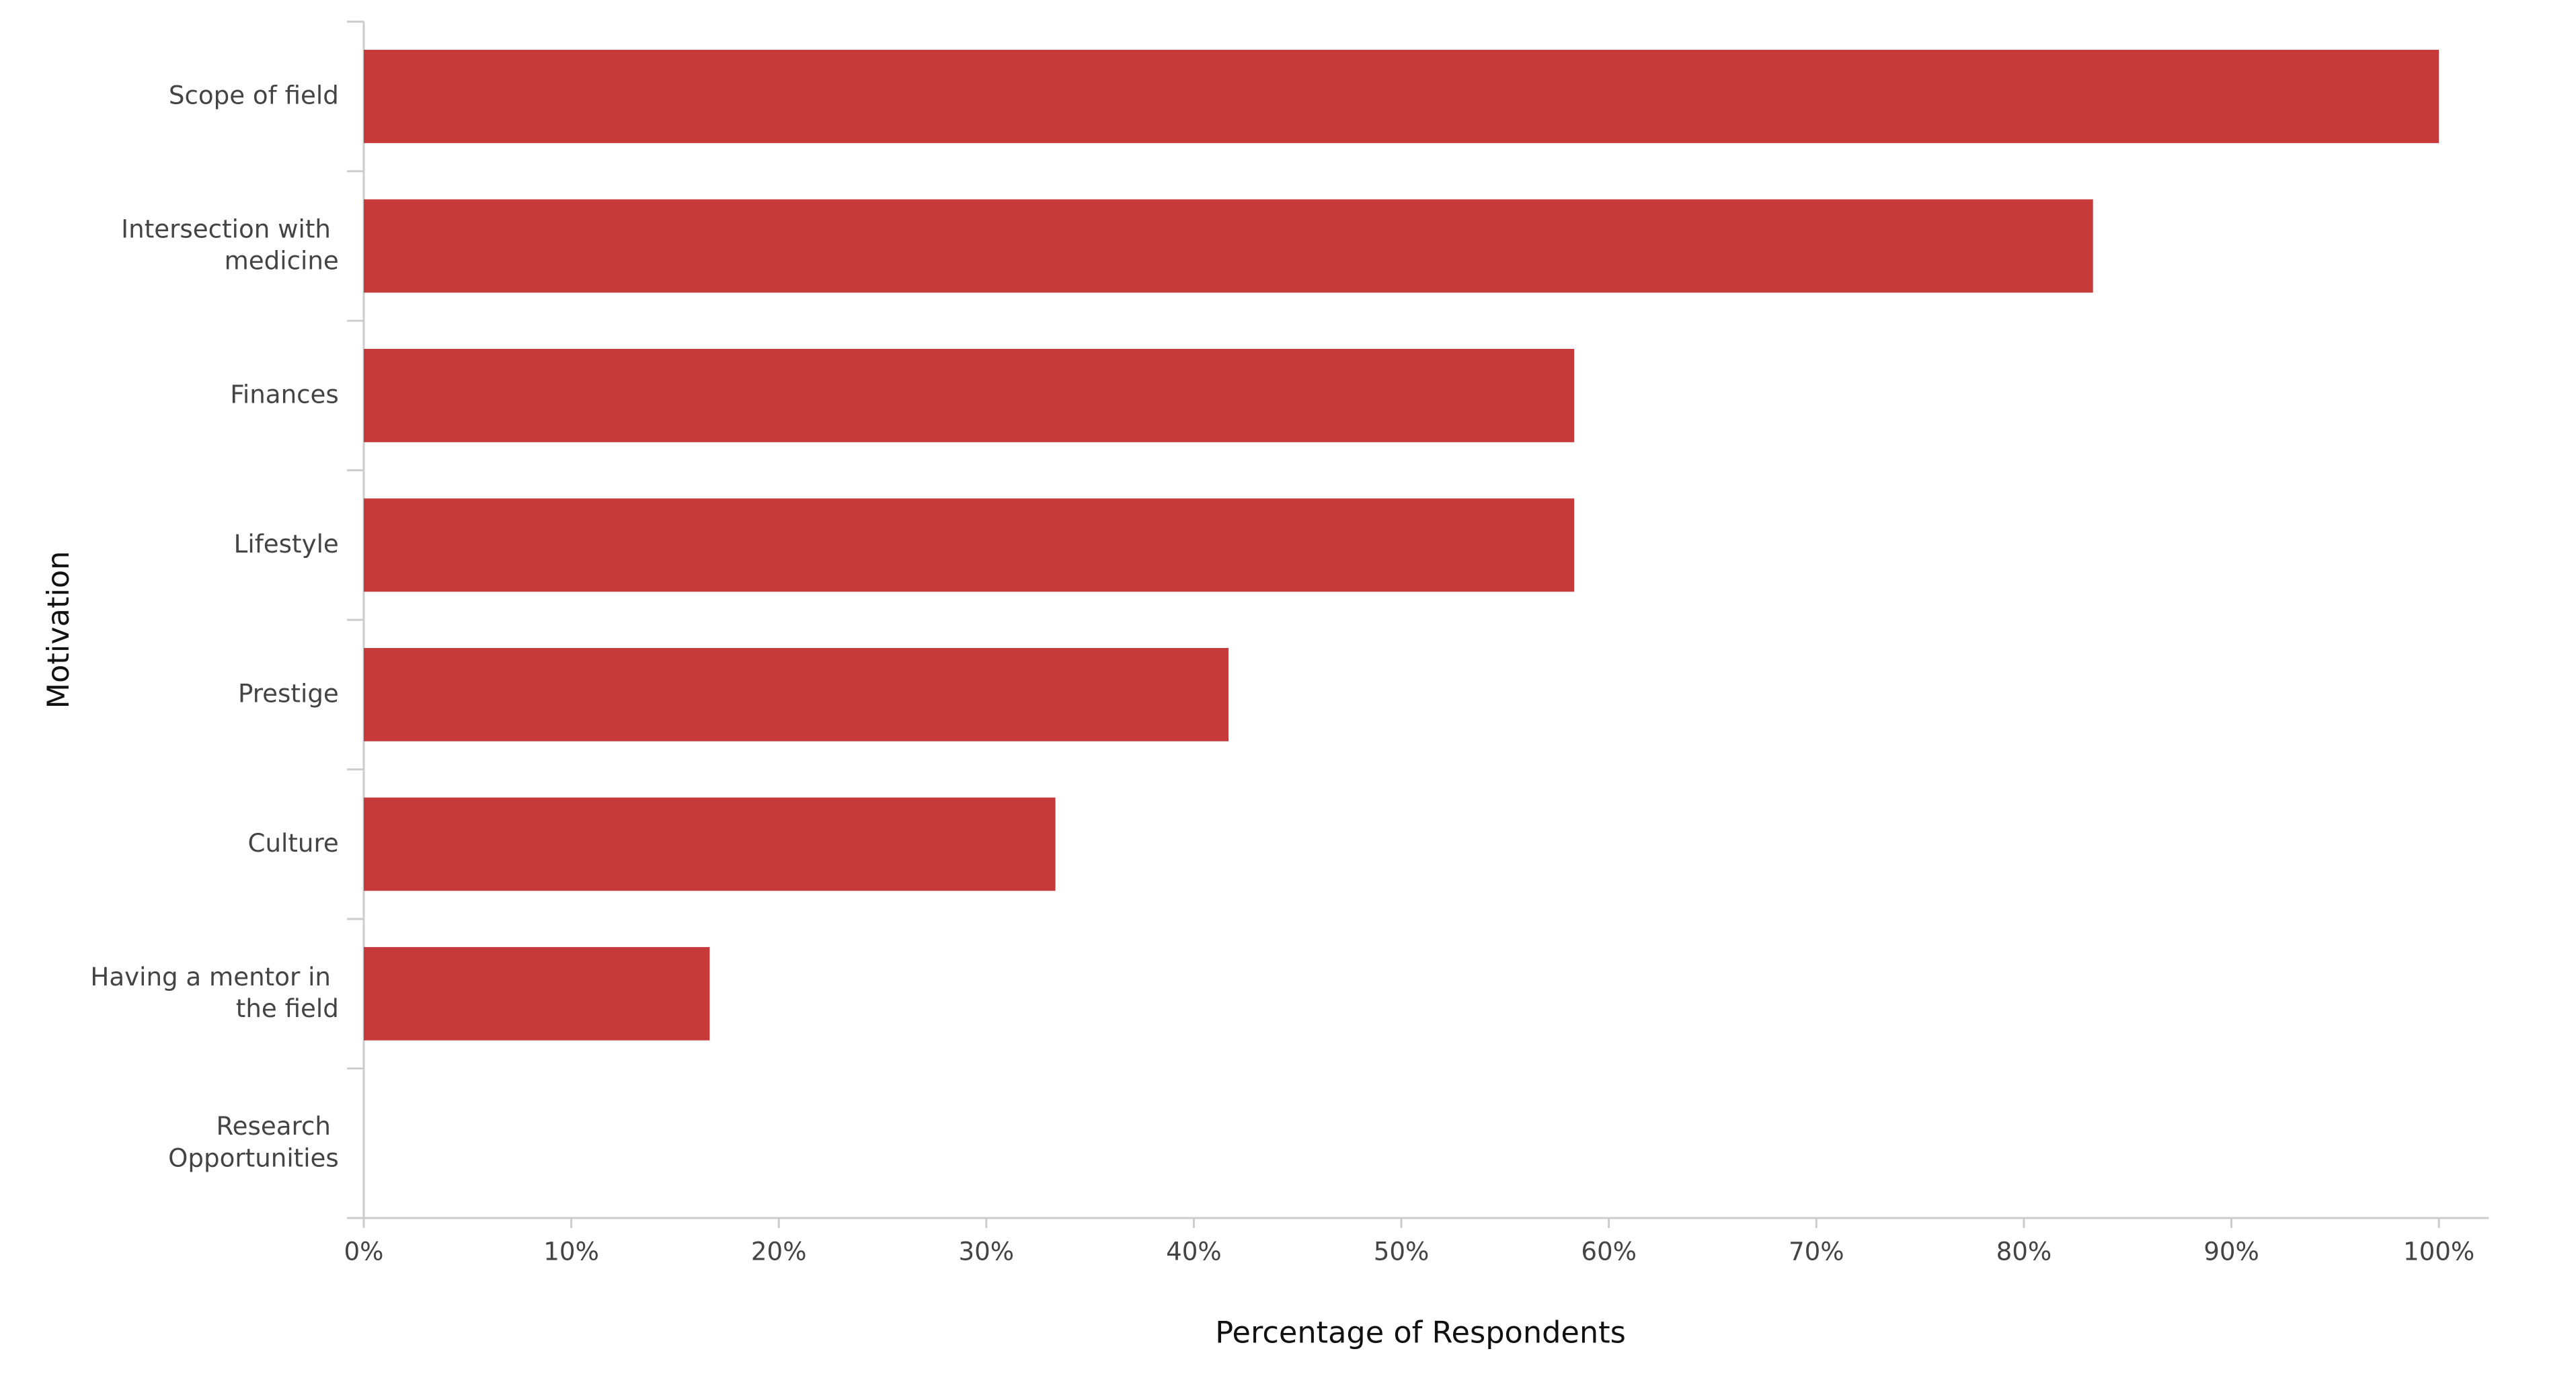 The height and width of the screenshot is (1378, 2576). Describe the element at coordinates (1421, 1332) in the screenshot. I see `x-axis-title: Percentage of Respondents` at that location.